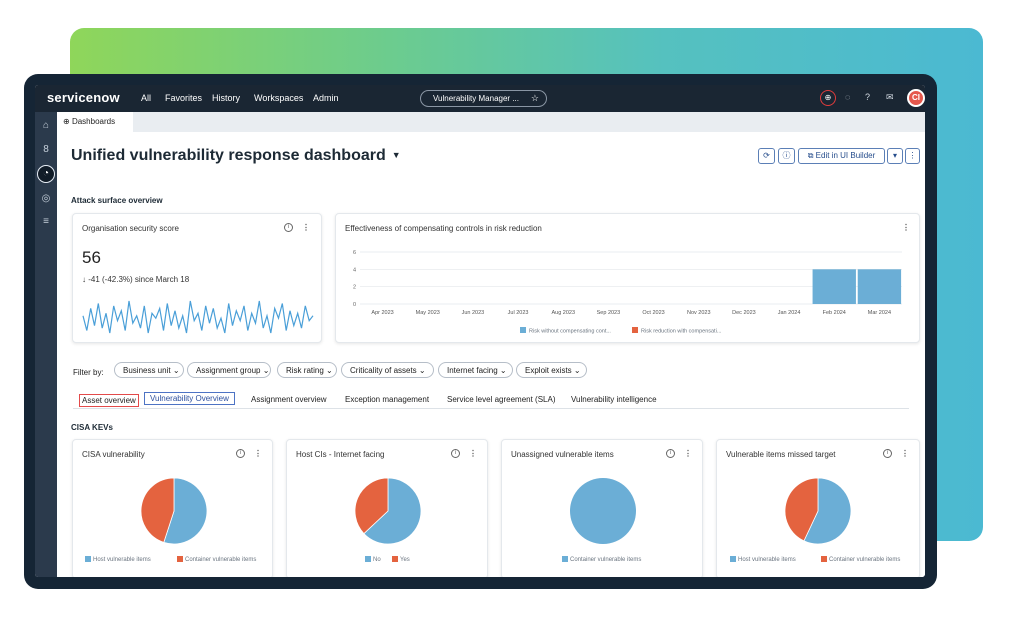  I want to click on nav-admin: Admin, so click(326, 98).